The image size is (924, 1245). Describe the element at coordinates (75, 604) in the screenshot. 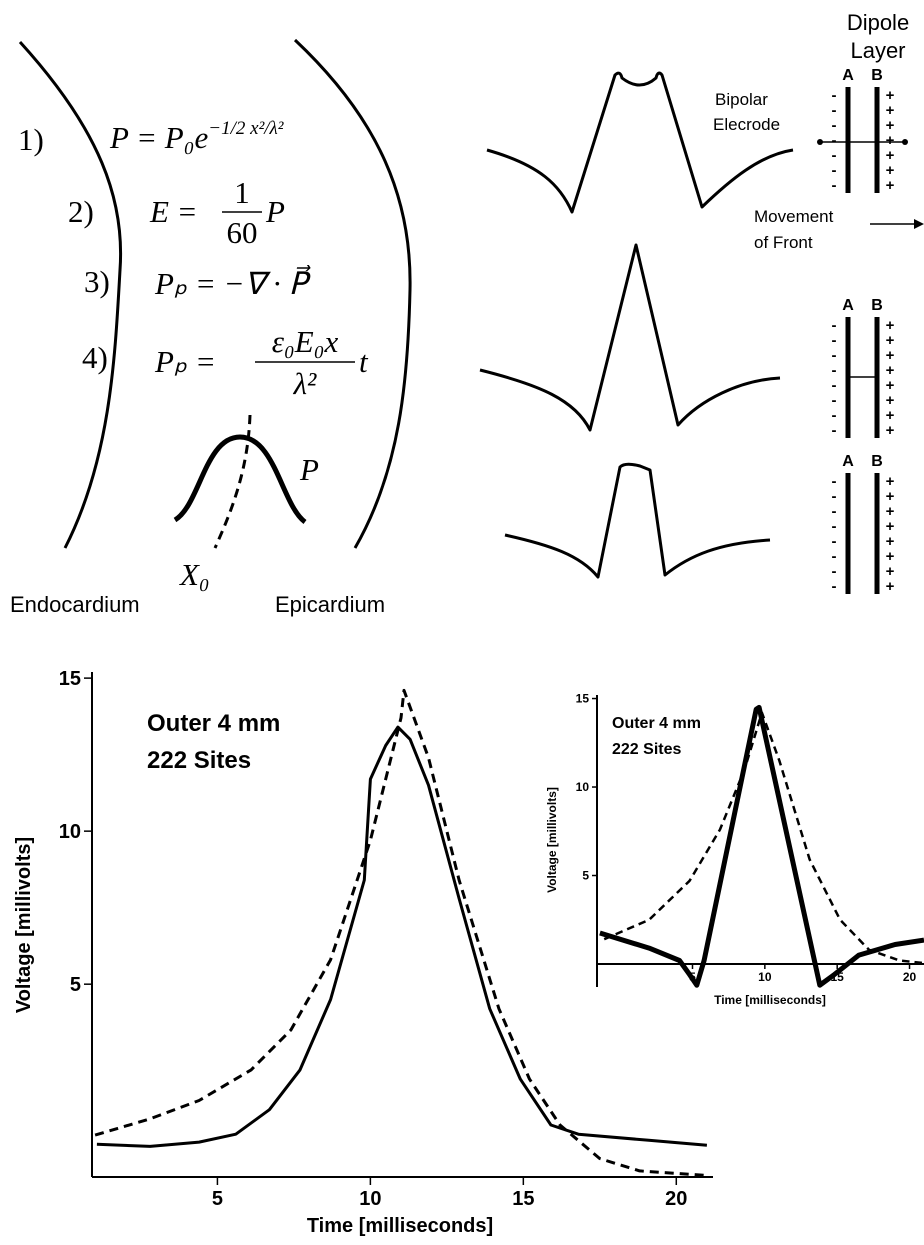

I see `endocardium-label: Endocardium` at that location.